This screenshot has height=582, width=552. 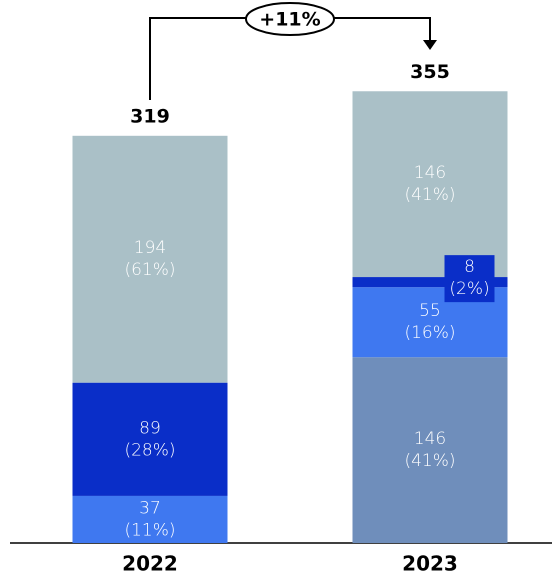 What do you see at coordinates (150, 508) in the screenshot?
I see `value-label: 37` at bounding box center [150, 508].